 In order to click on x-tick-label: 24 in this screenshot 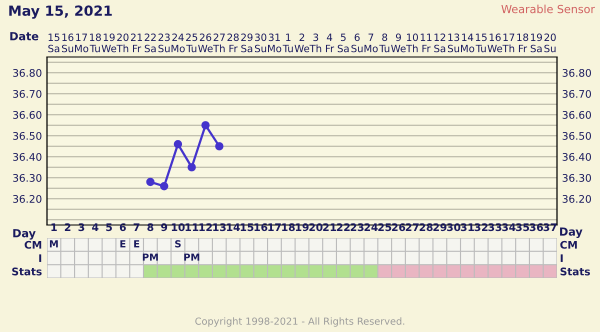, I will do `click(371, 227)`.